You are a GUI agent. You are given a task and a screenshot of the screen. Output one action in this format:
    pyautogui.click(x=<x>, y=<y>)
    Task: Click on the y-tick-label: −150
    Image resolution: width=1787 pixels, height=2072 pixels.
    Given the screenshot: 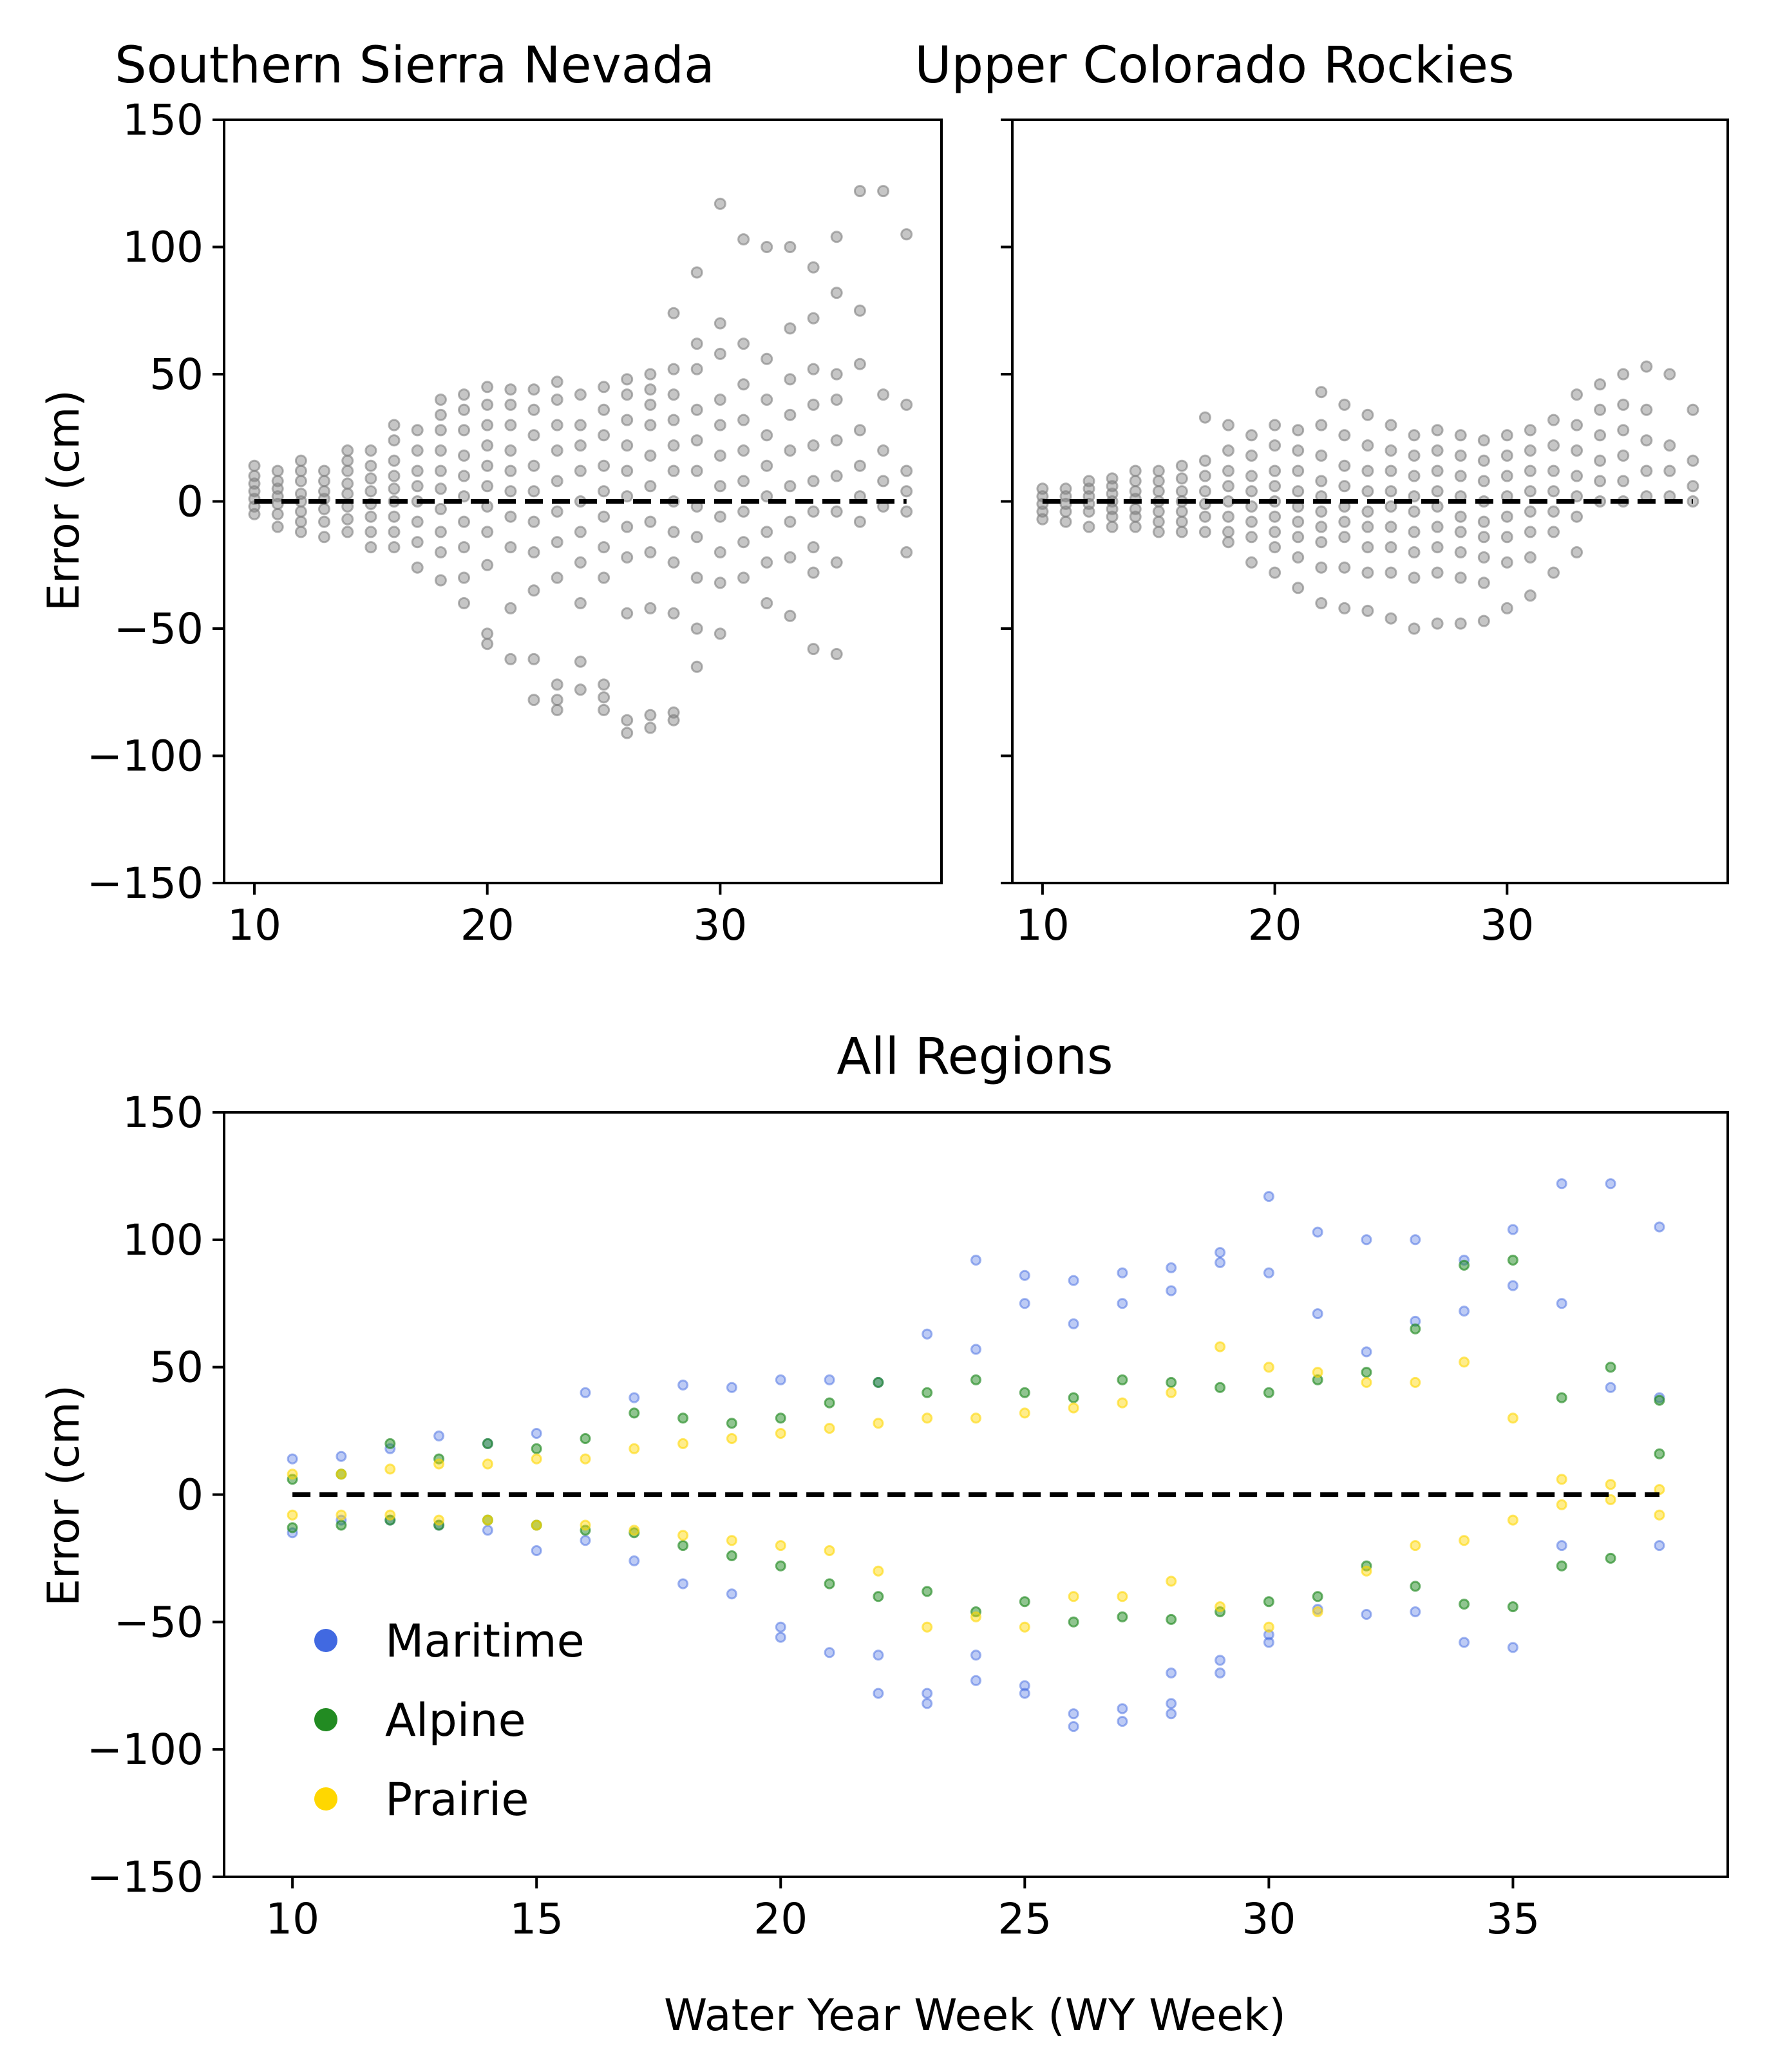 What is the action you would take?
    pyautogui.click(x=145, y=883)
    